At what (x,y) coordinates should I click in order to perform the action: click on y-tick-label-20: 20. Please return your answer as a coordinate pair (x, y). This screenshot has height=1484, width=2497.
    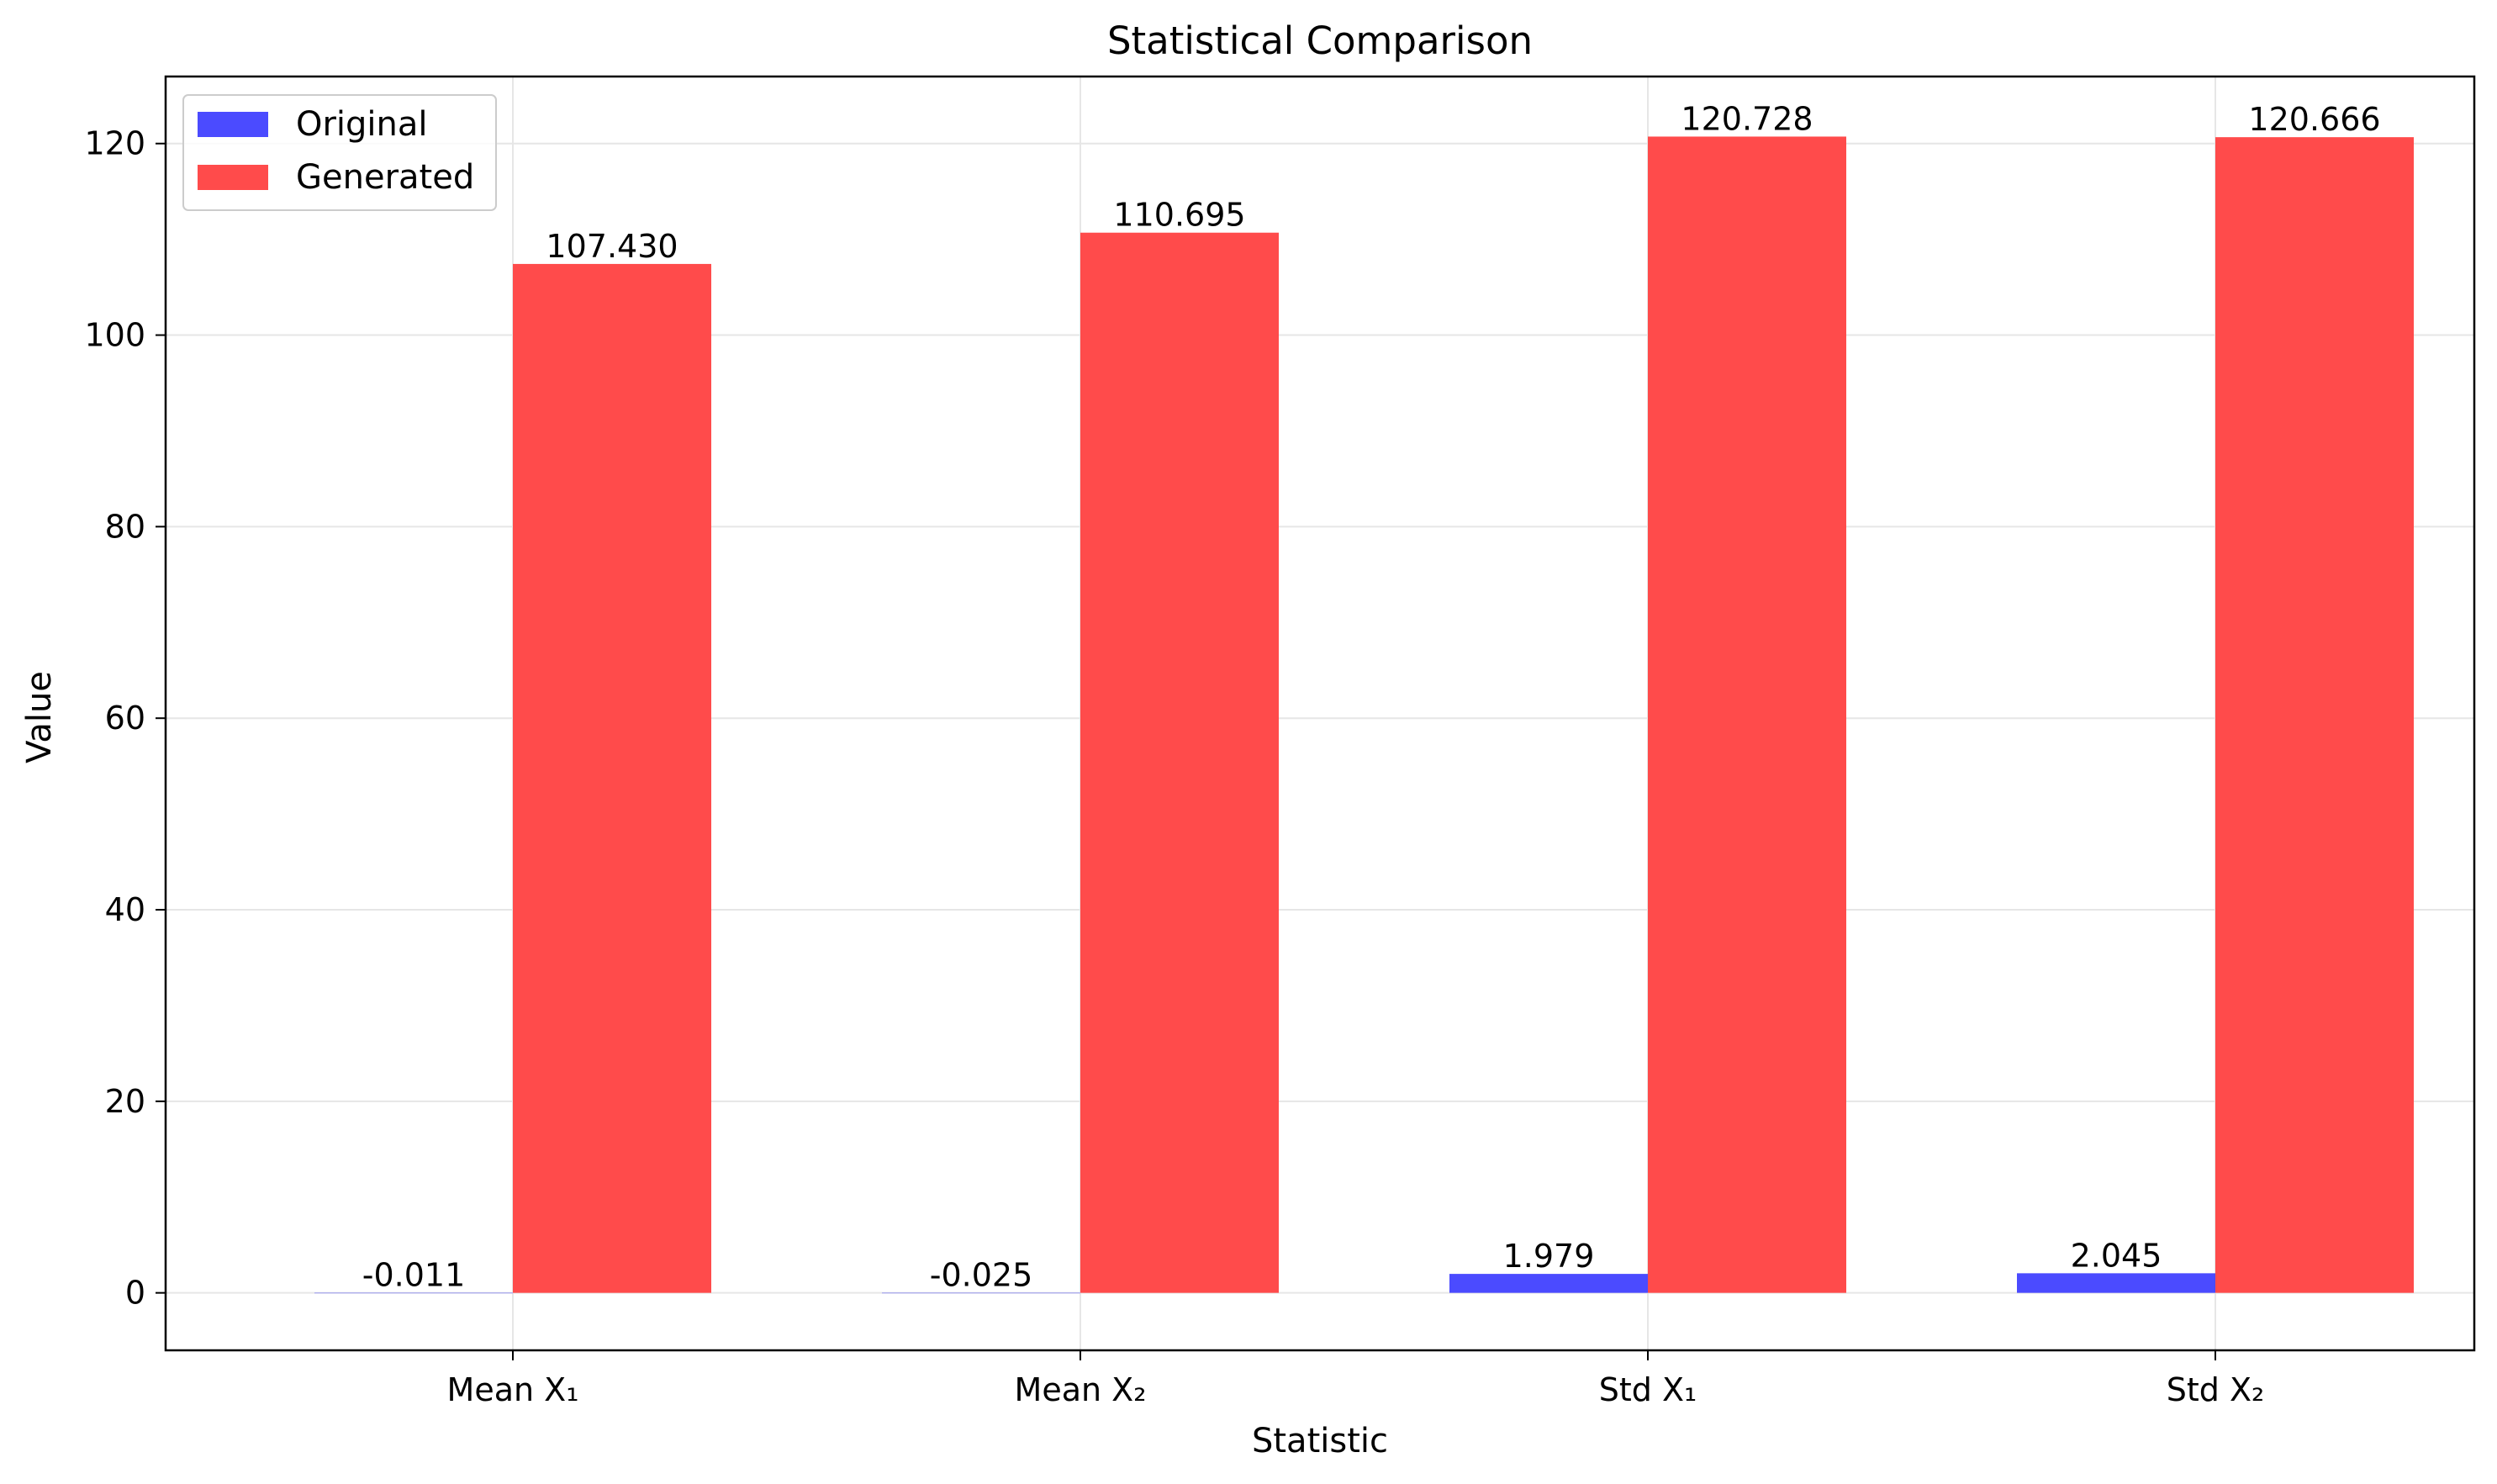
    Looking at the image, I should click on (125, 1101).